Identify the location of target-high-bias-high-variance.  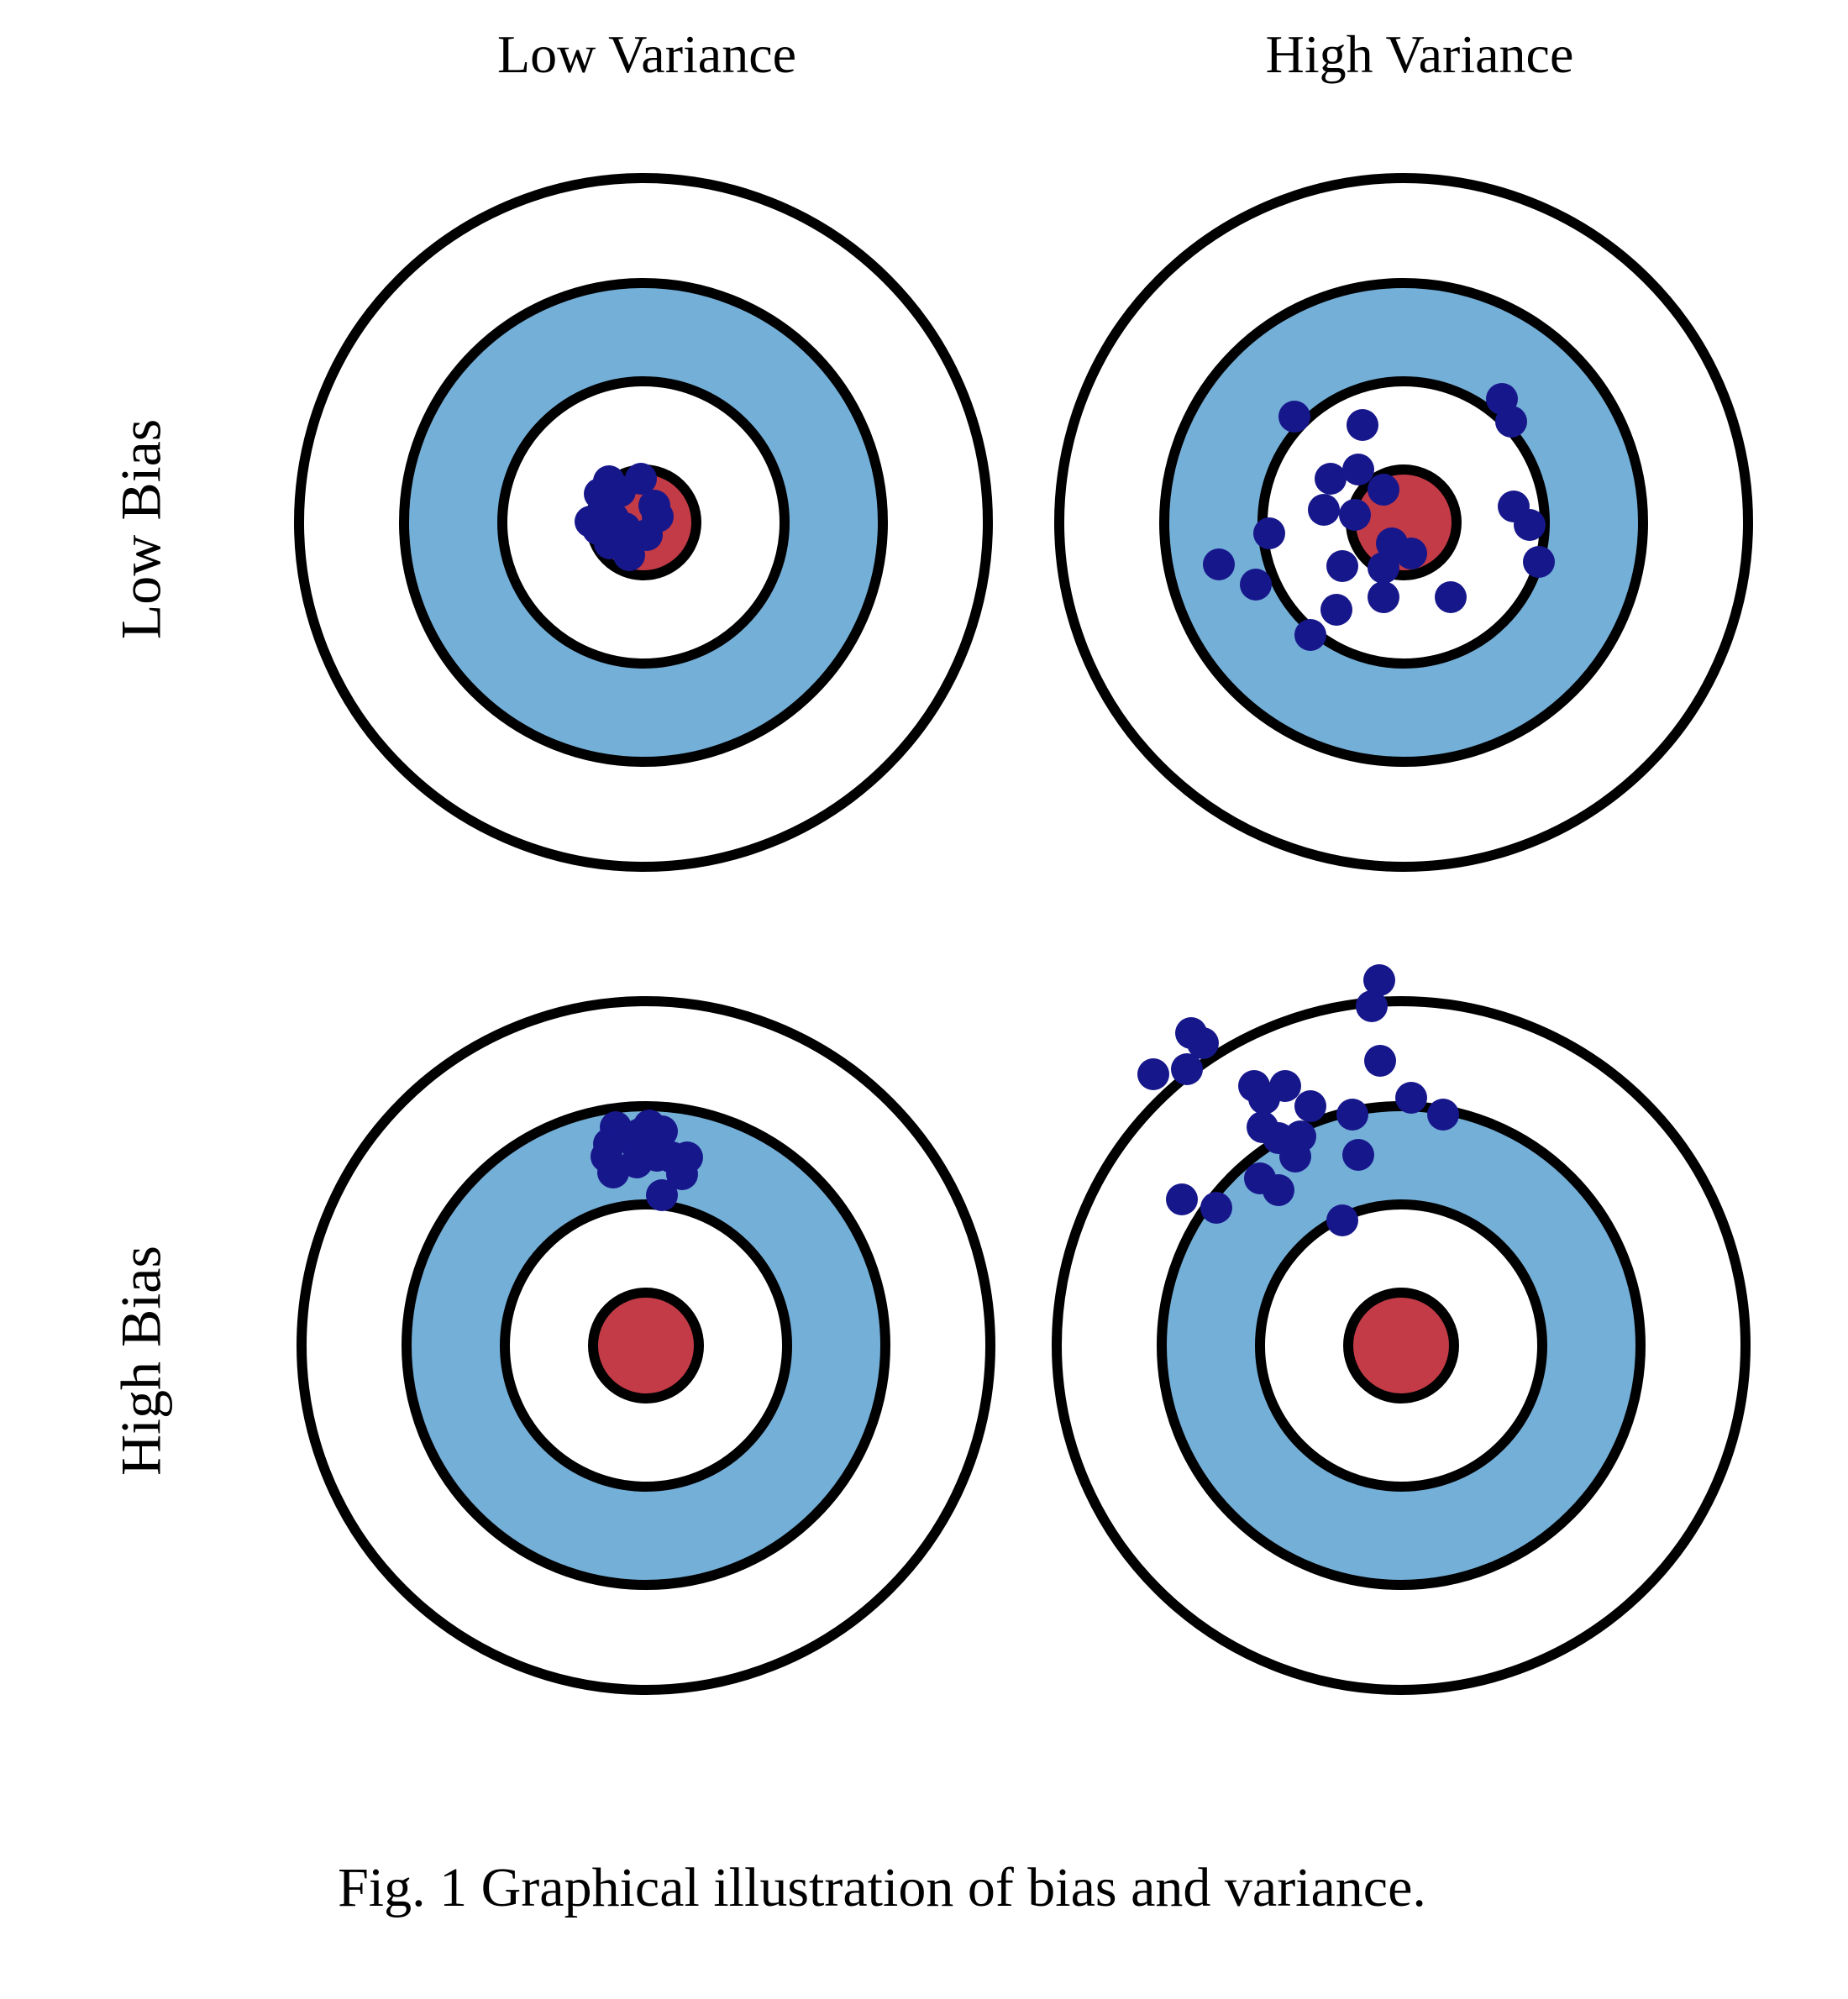
(1401, 1329).